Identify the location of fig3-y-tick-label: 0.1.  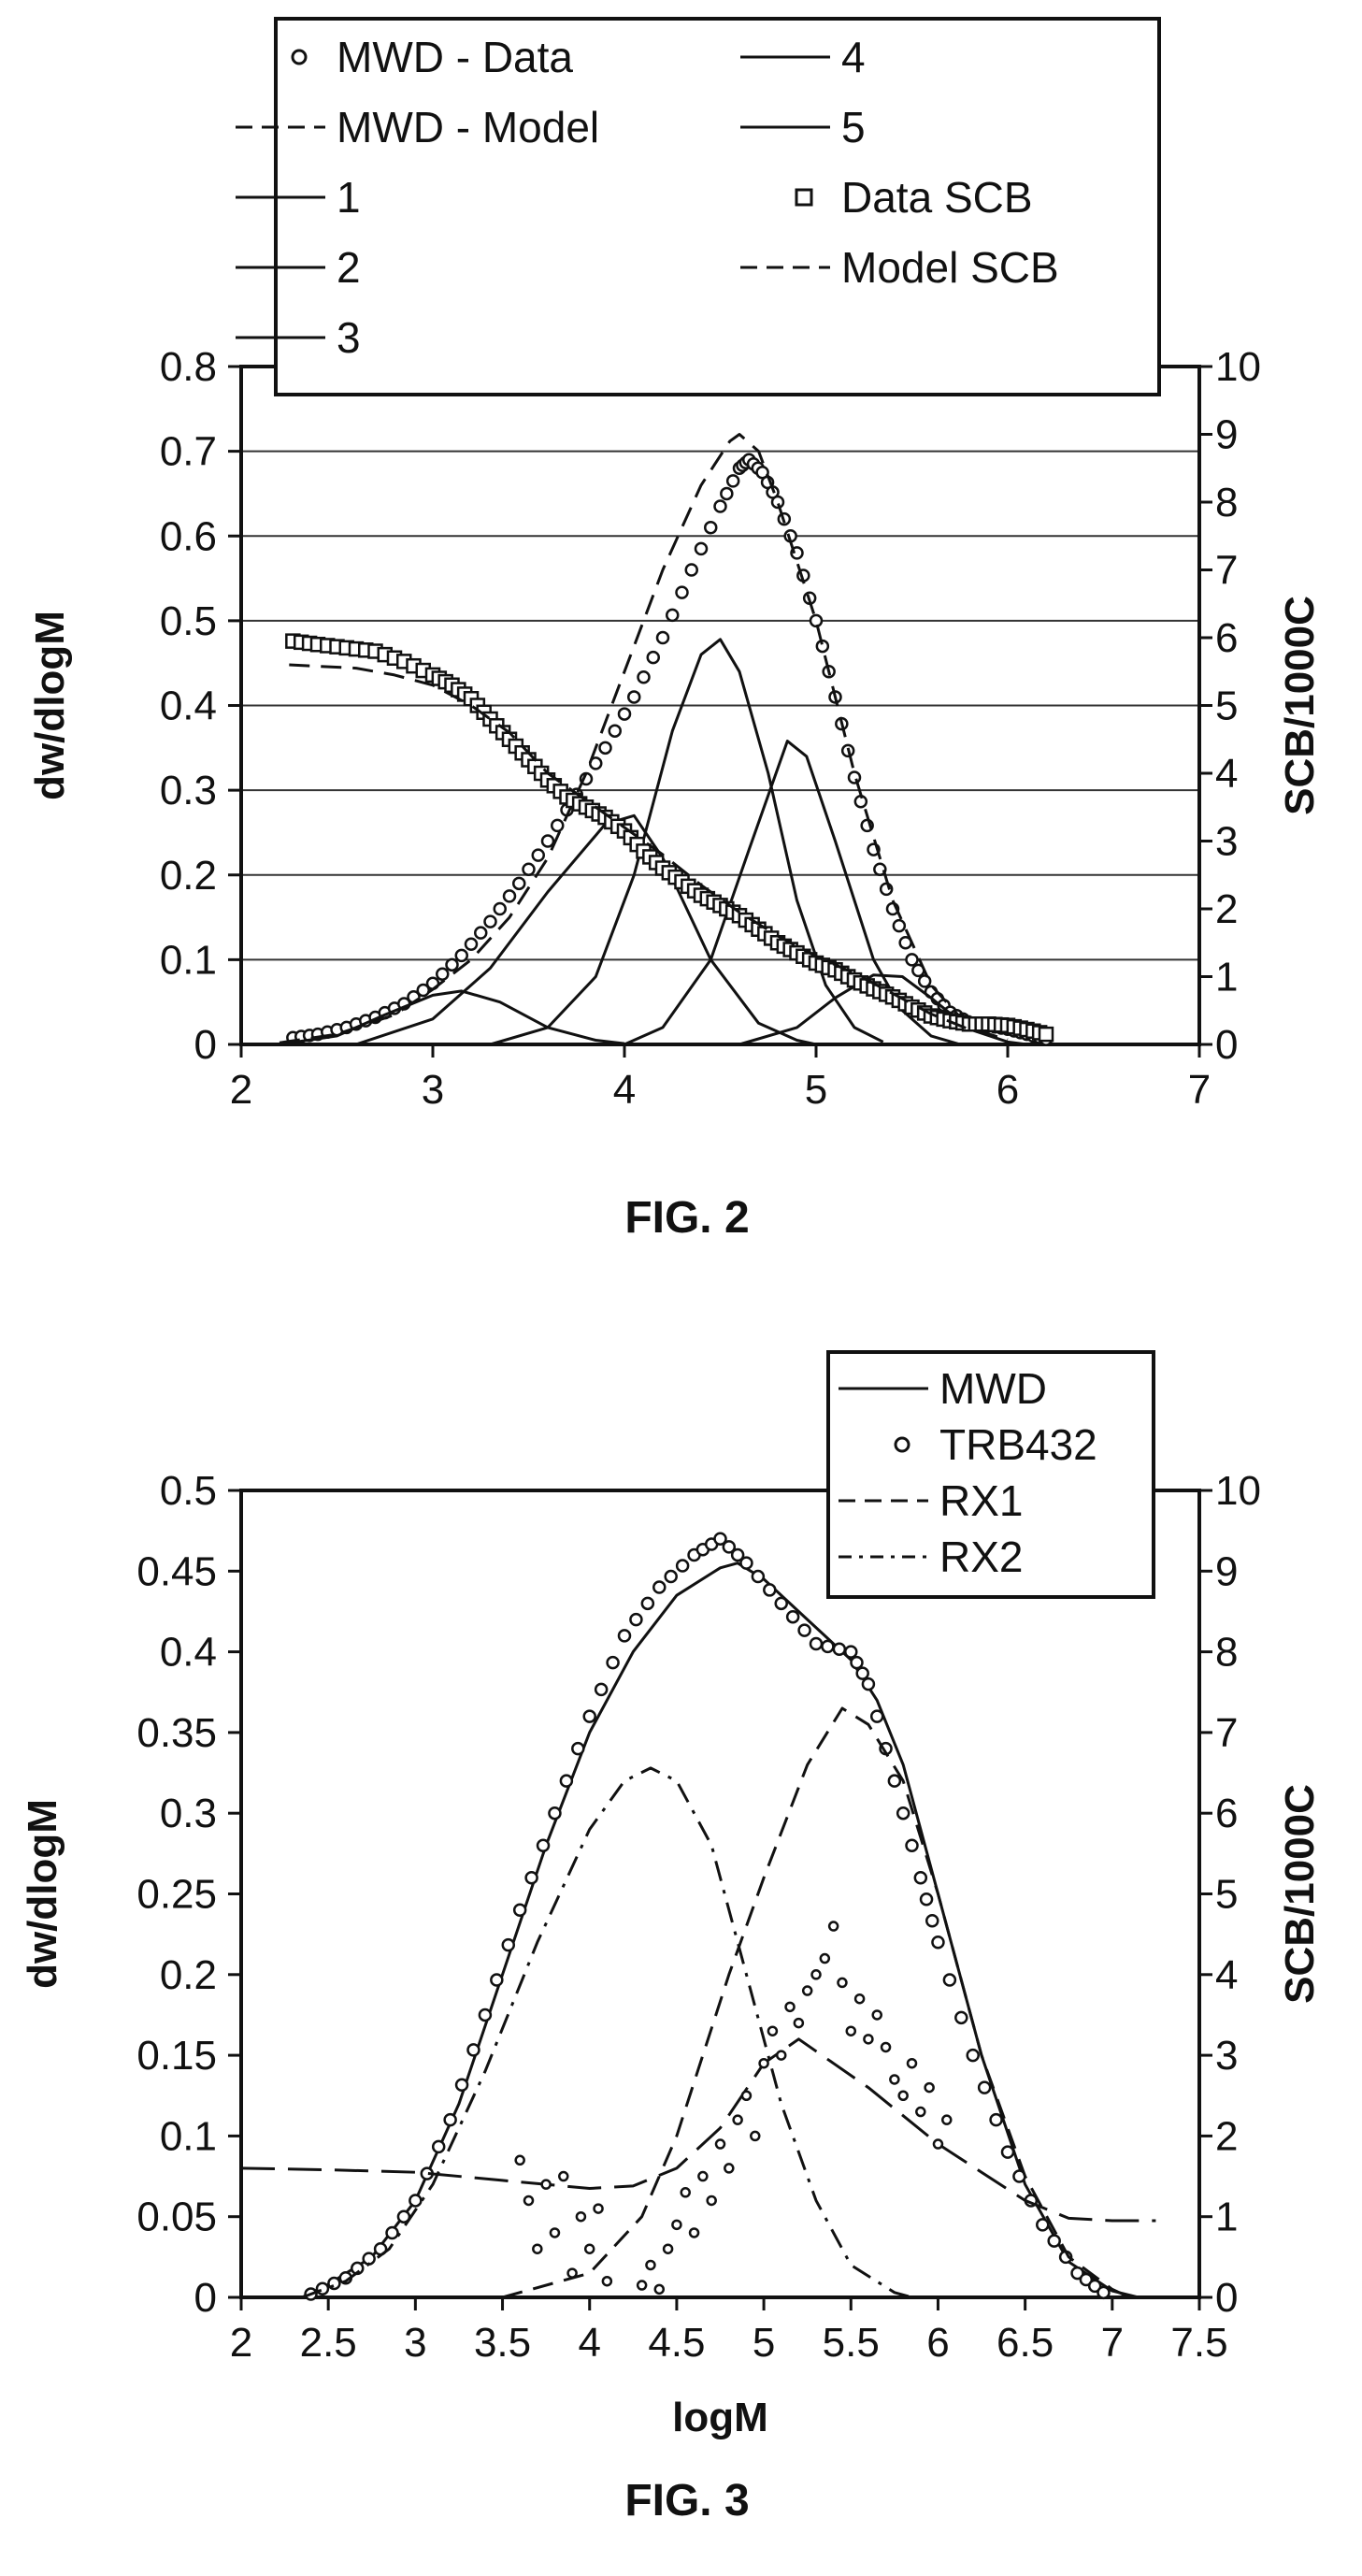
(188, 2136).